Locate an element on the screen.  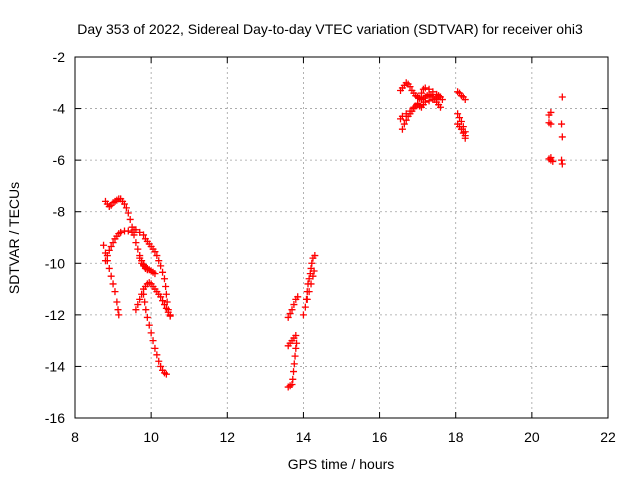
x-tick-label: 20 is located at coordinates (532, 437).